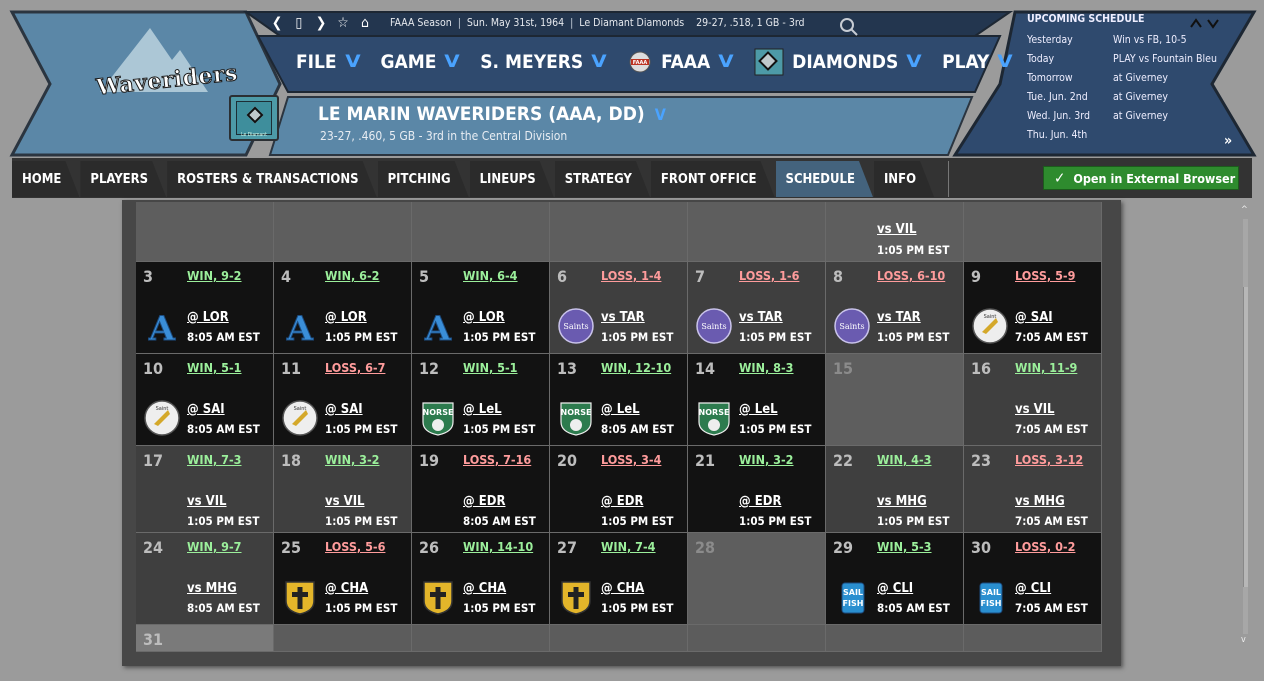 The height and width of the screenshot is (681, 1264). What do you see at coordinates (277, 23) in the screenshot?
I see `back-icon: ❮` at bounding box center [277, 23].